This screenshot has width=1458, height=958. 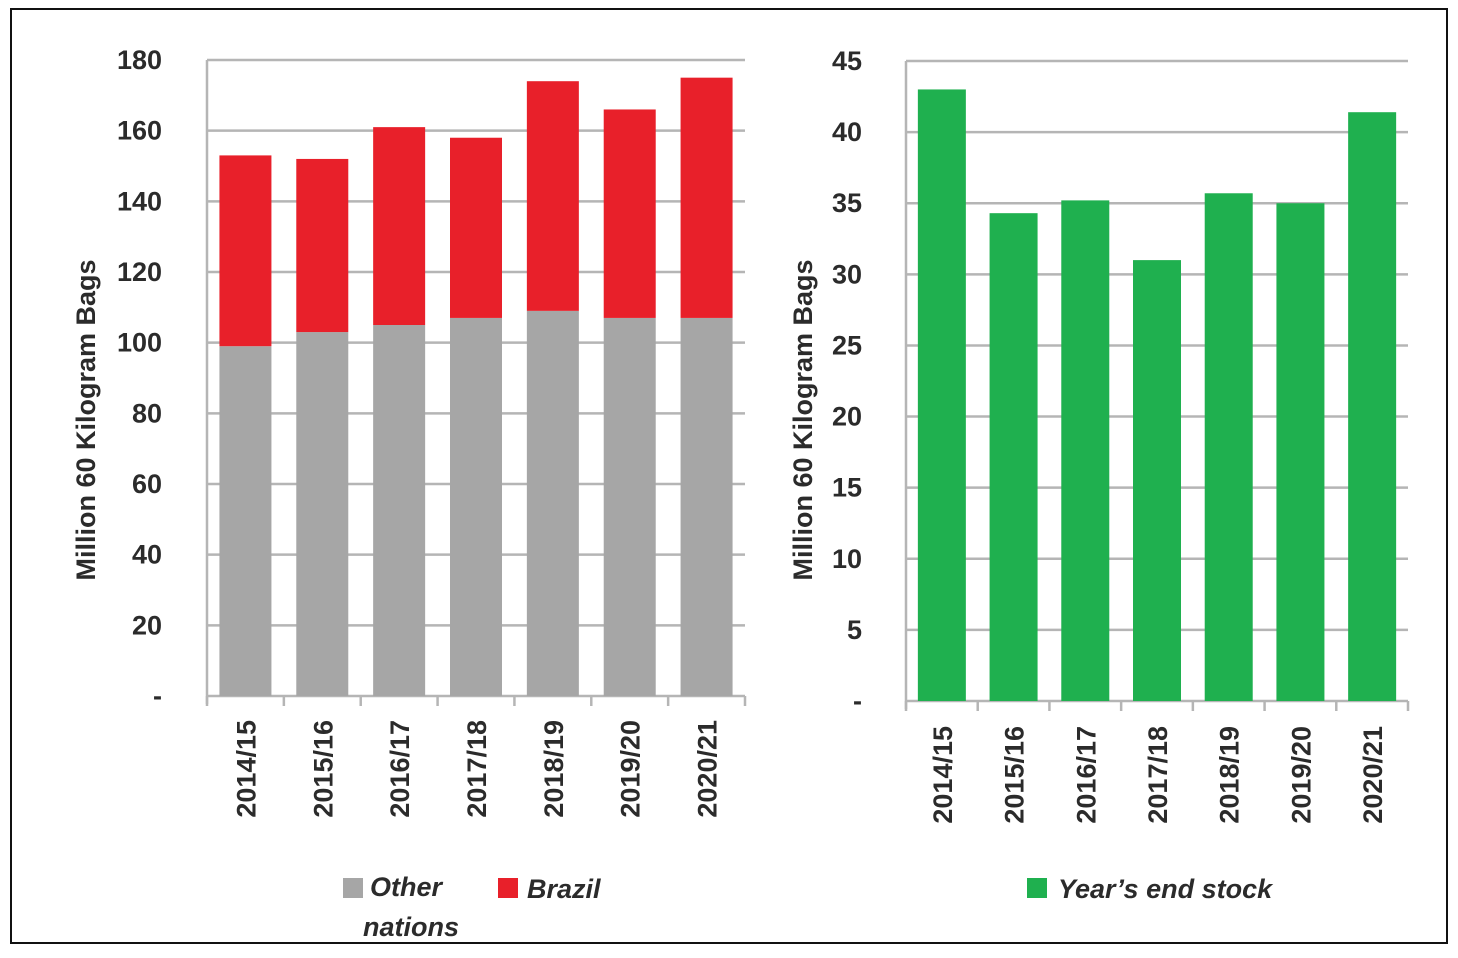 I want to click on legend-swatch-year-s-end-stock, so click(x=1037, y=888).